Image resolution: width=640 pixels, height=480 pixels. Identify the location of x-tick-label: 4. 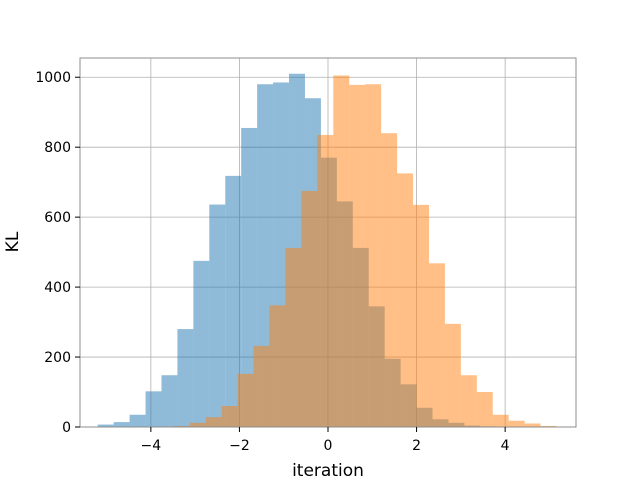
(505, 446).